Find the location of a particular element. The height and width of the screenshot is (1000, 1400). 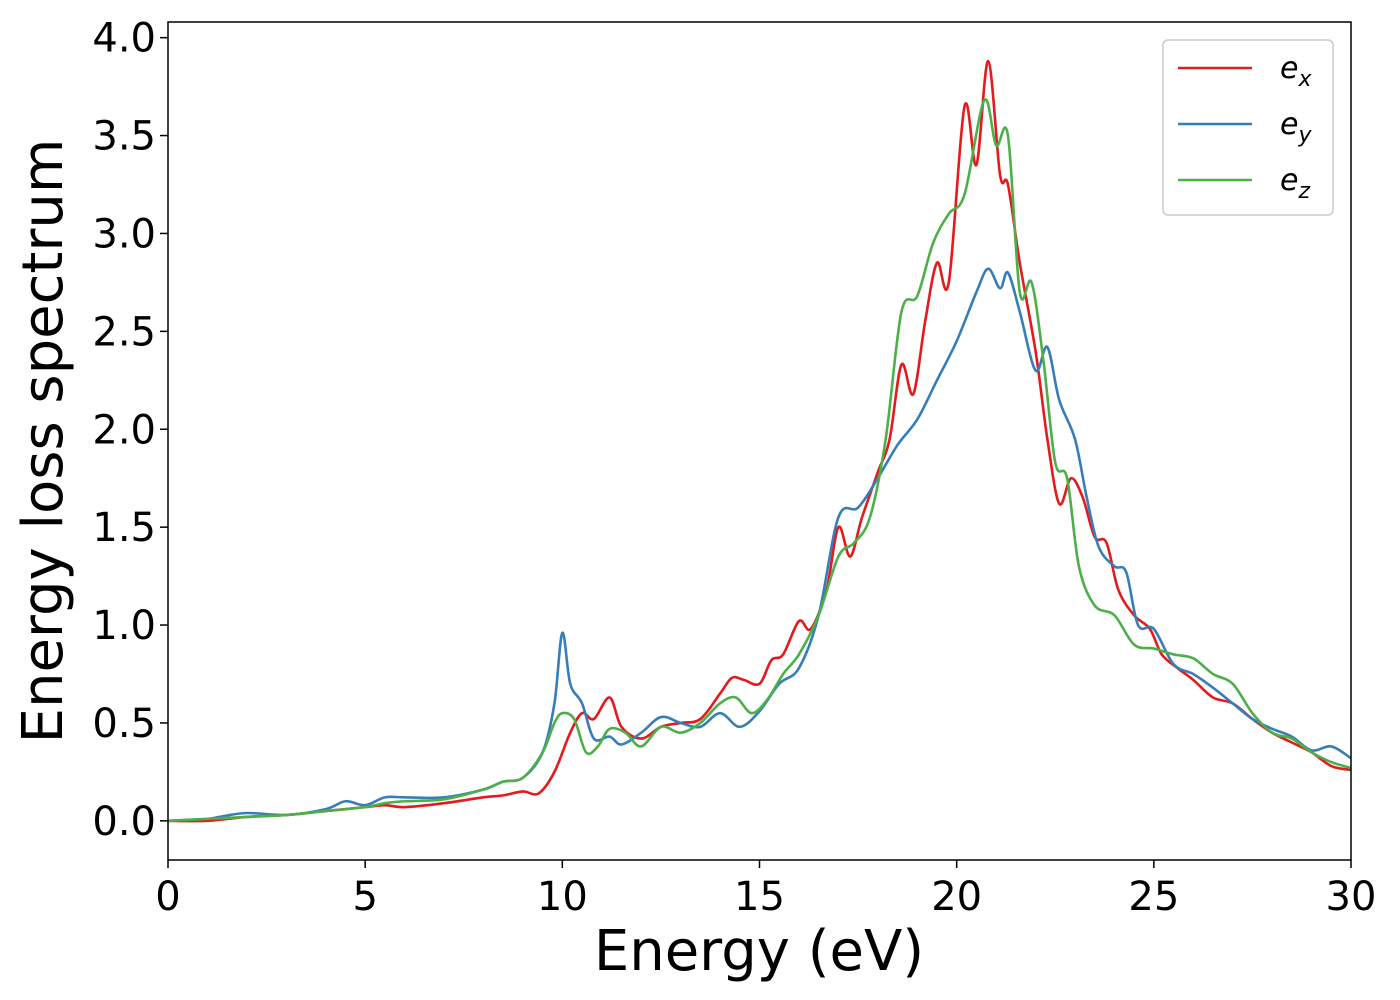

legend-label-subscript: y is located at coordinates (1304, 135).